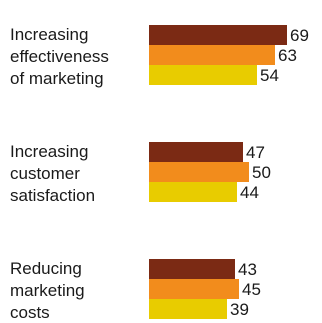 The height and width of the screenshot is (323, 322). I want to click on category-label: Increasing effectiveness of marketing, so click(59, 56).